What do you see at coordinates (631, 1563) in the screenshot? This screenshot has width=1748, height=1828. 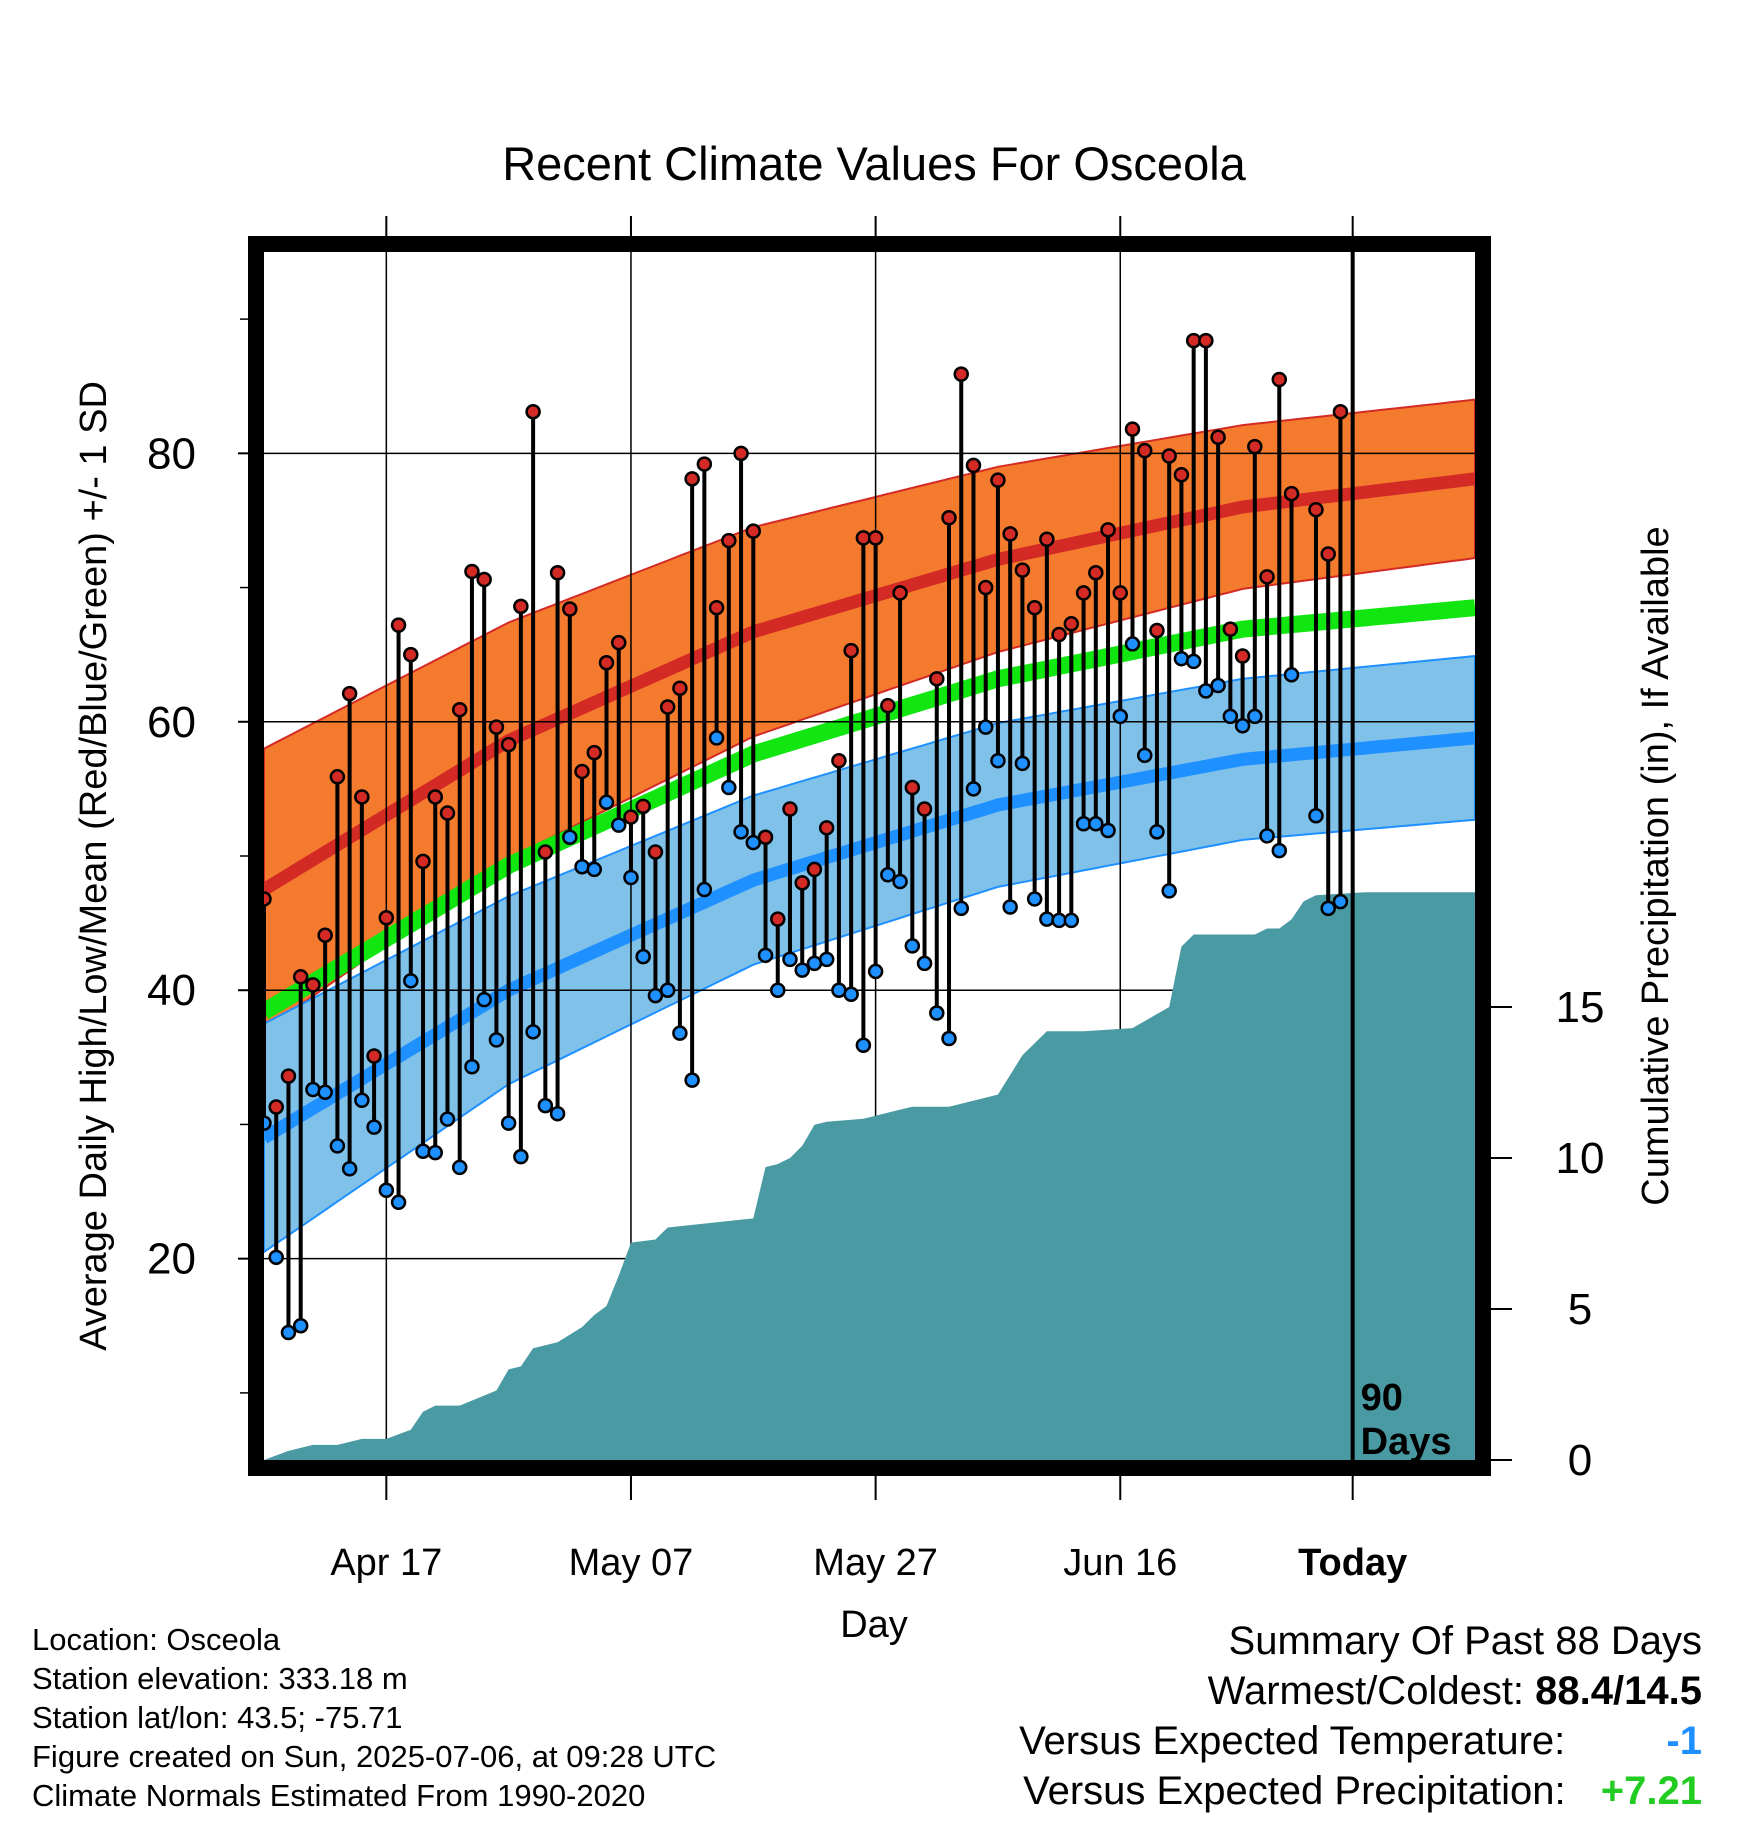 I see `x-tick-label: May 07` at bounding box center [631, 1563].